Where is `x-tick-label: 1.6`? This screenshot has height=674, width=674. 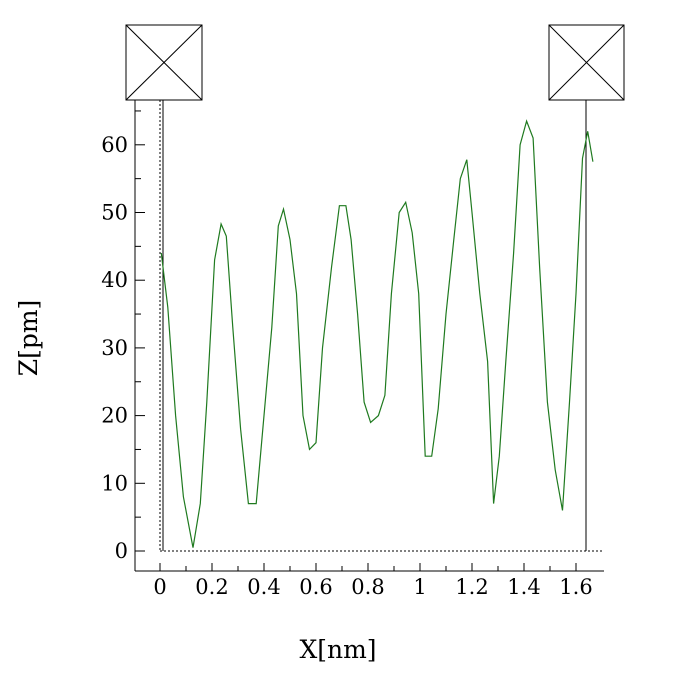 x-tick-label: 1.6 is located at coordinates (575, 587).